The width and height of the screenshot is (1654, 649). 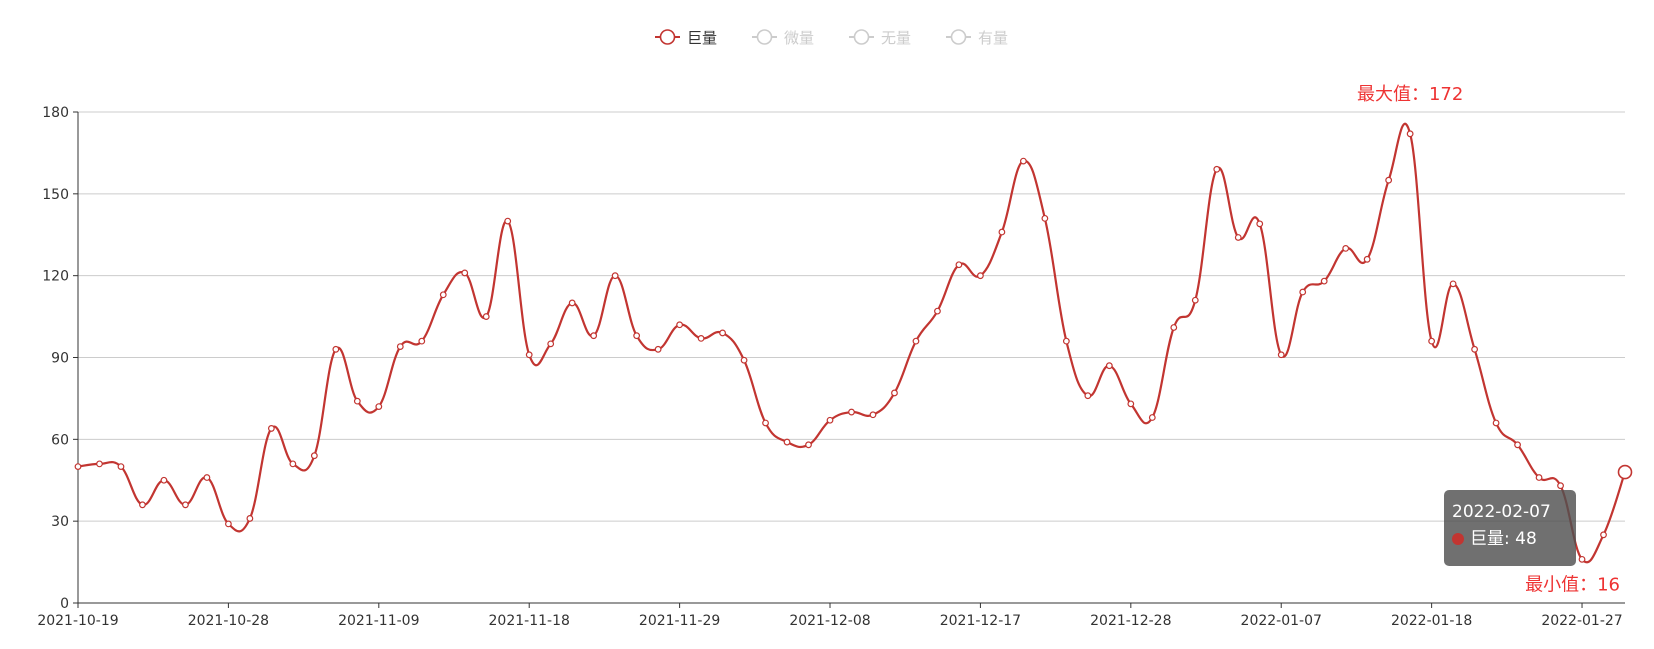 What do you see at coordinates (60, 522) in the screenshot?
I see `y-tick-label: 30` at bounding box center [60, 522].